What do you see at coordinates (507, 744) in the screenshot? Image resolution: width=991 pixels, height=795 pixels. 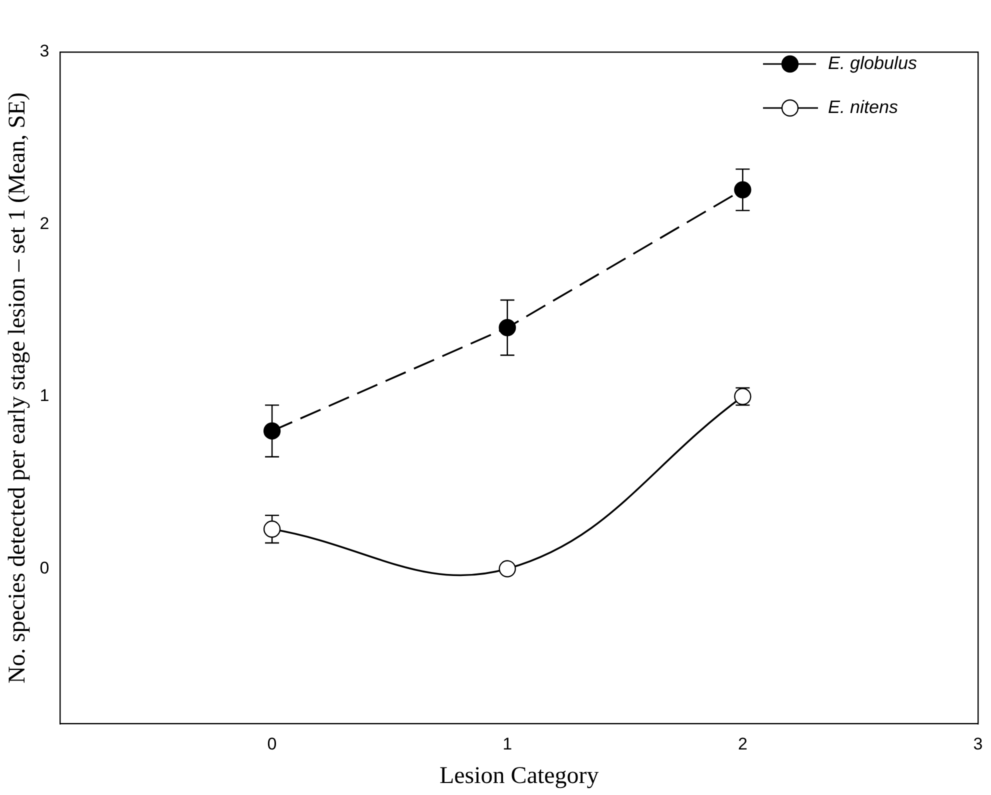 I see `x-tick-label: 1` at bounding box center [507, 744].